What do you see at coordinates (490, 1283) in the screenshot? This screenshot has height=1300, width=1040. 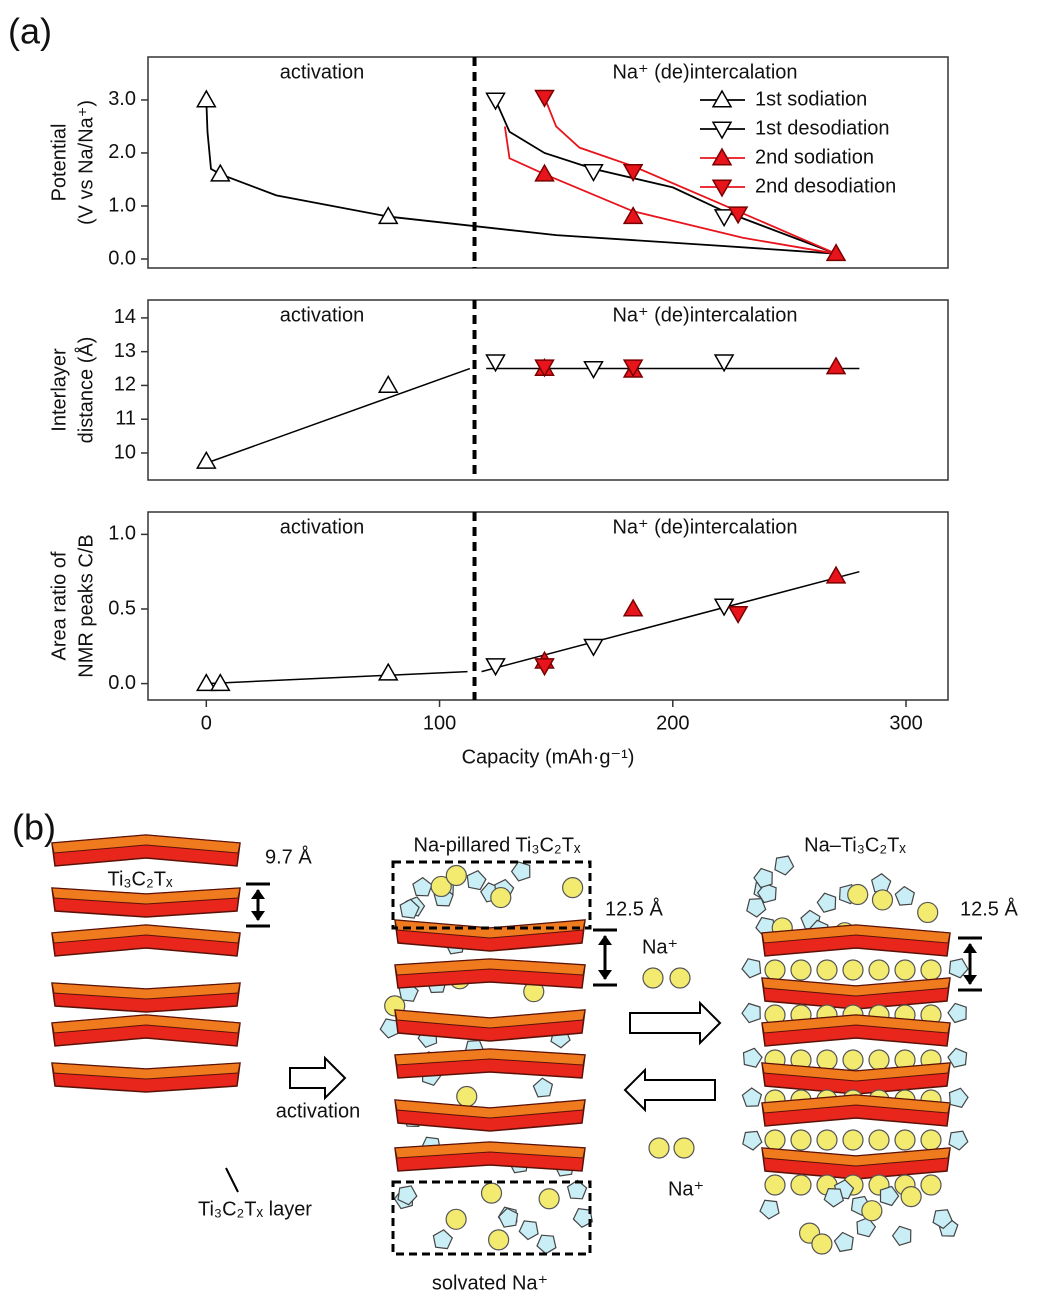 I see `bottom-label: solvated Na⁺` at bounding box center [490, 1283].